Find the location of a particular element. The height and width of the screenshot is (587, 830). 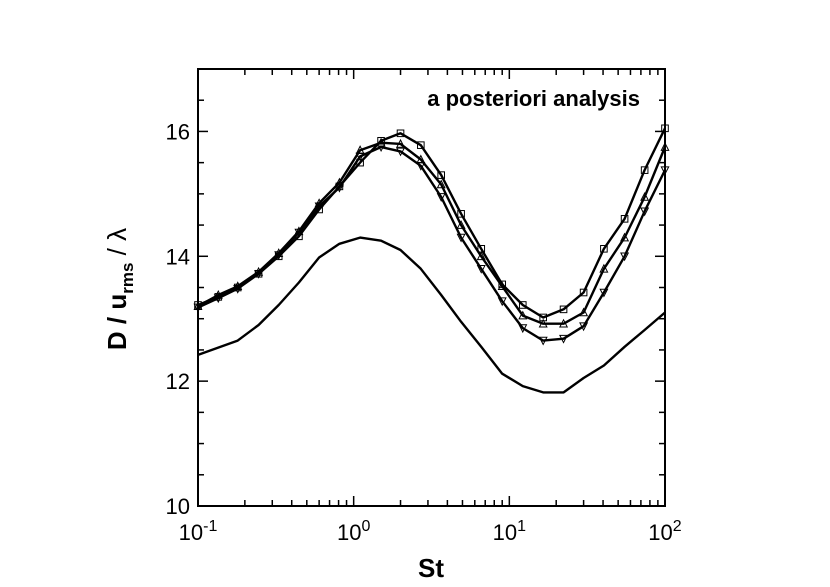

x-tick-label: 10² is located at coordinates (664, 531).